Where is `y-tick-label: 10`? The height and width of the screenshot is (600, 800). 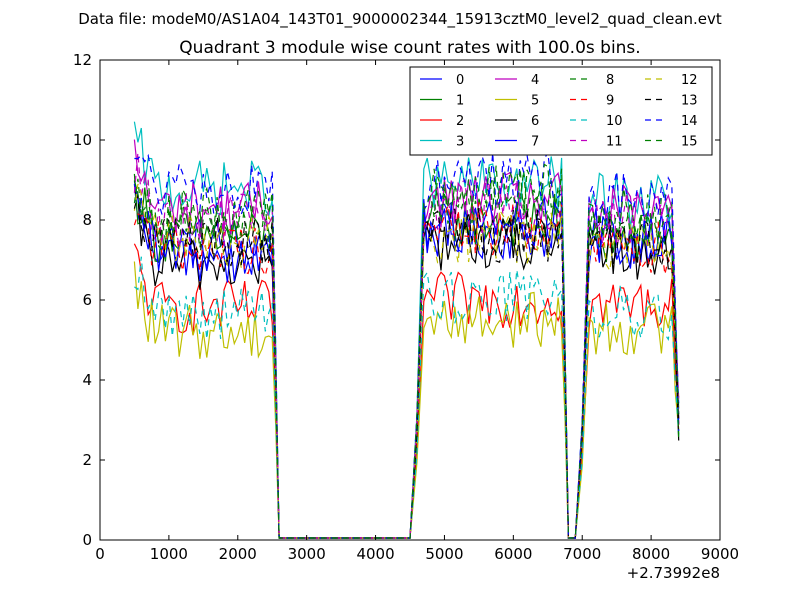 y-tick-label: 10 is located at coordinates (82, 140).